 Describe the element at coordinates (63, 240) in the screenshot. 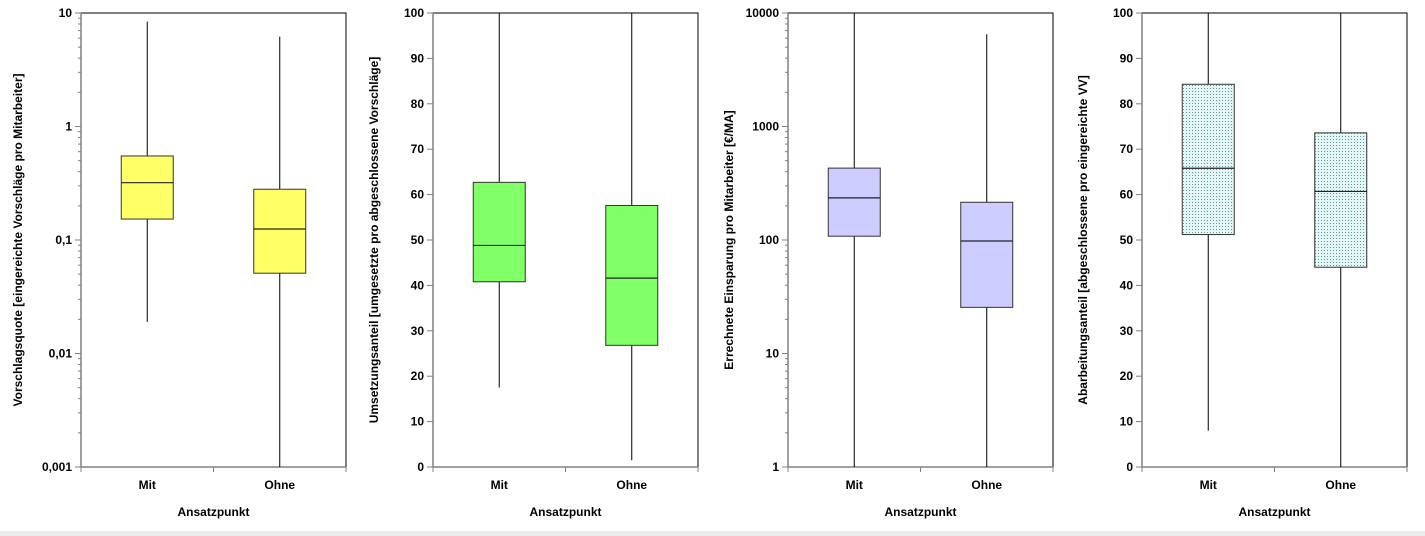

I see `y-tick-label: 0,1` at that location.